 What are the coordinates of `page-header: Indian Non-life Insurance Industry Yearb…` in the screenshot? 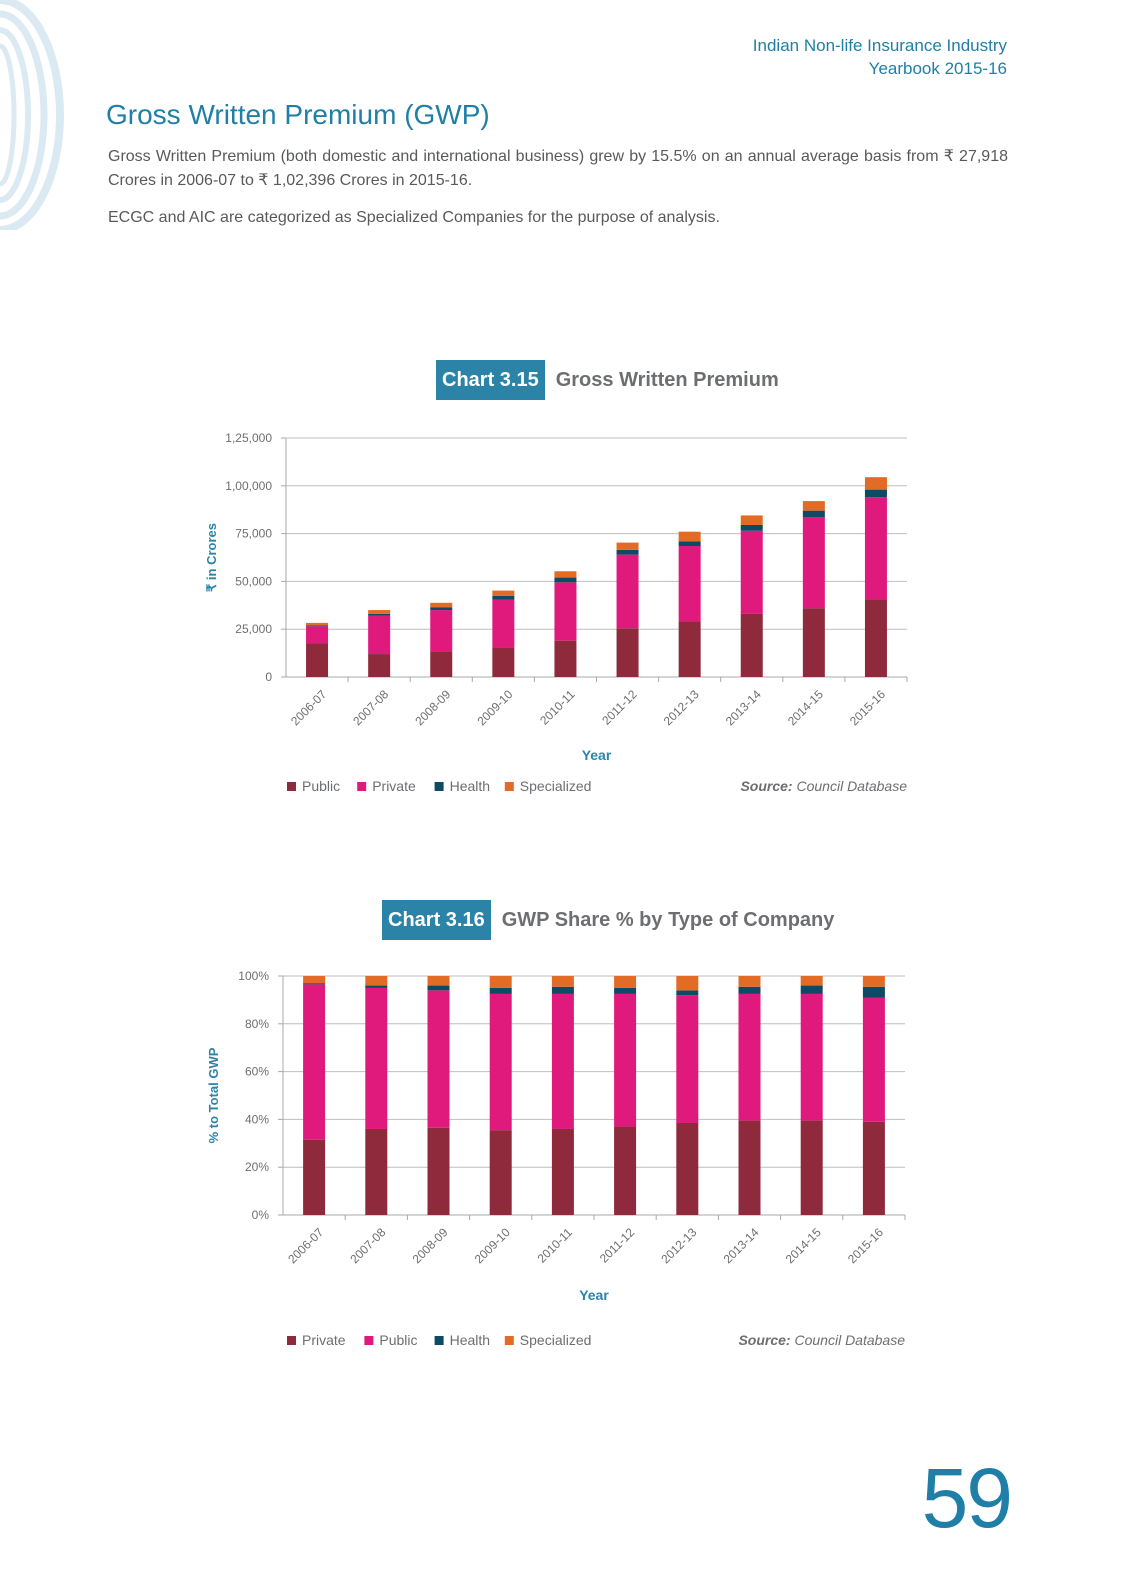 It's located at (880, 57).